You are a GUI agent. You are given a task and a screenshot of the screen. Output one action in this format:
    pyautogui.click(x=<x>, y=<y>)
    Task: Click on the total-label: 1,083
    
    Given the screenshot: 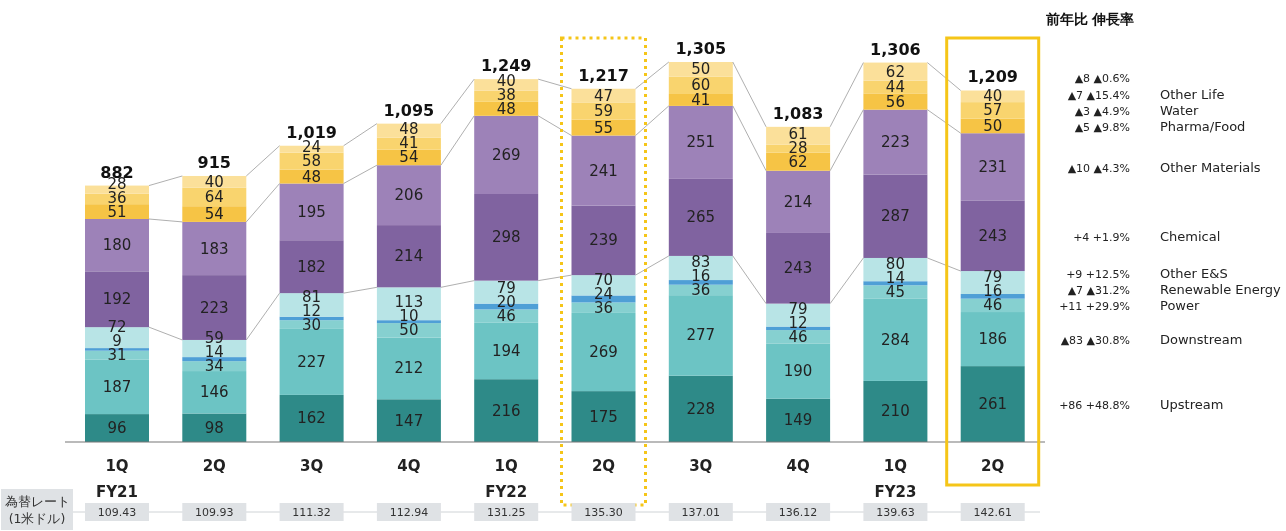 What is the action you would take?
    pyautogui.click(x=798, y=113)
    